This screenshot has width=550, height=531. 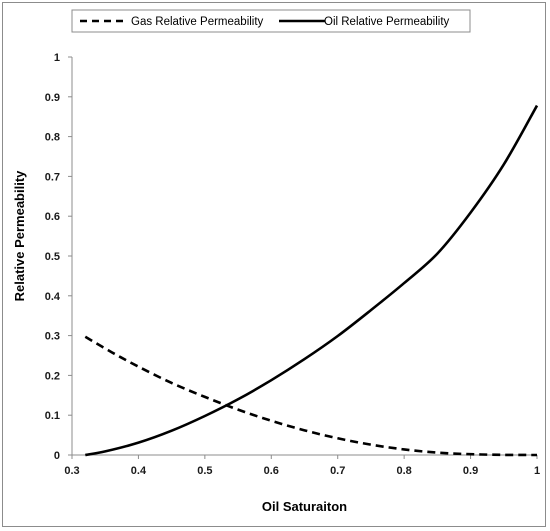 What do you see at coordinates (53, 297) in the screenshot?
I see `y-tick-label: 0.4` at bounding box center [53, 297].